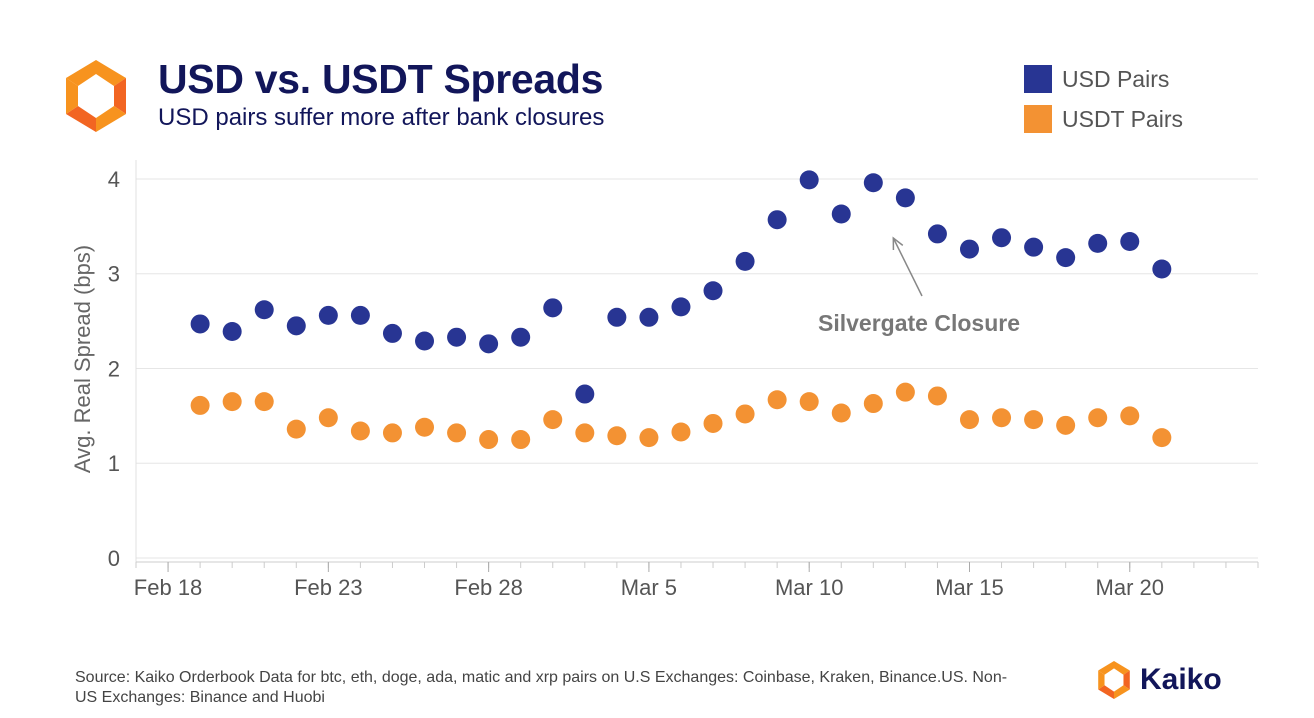 This screenshot has width=1314, height=718. What do you see at coordinates (114, 463) in the screenshot?
I see `y-tick-label: 1` at bounding box center [114, 463].